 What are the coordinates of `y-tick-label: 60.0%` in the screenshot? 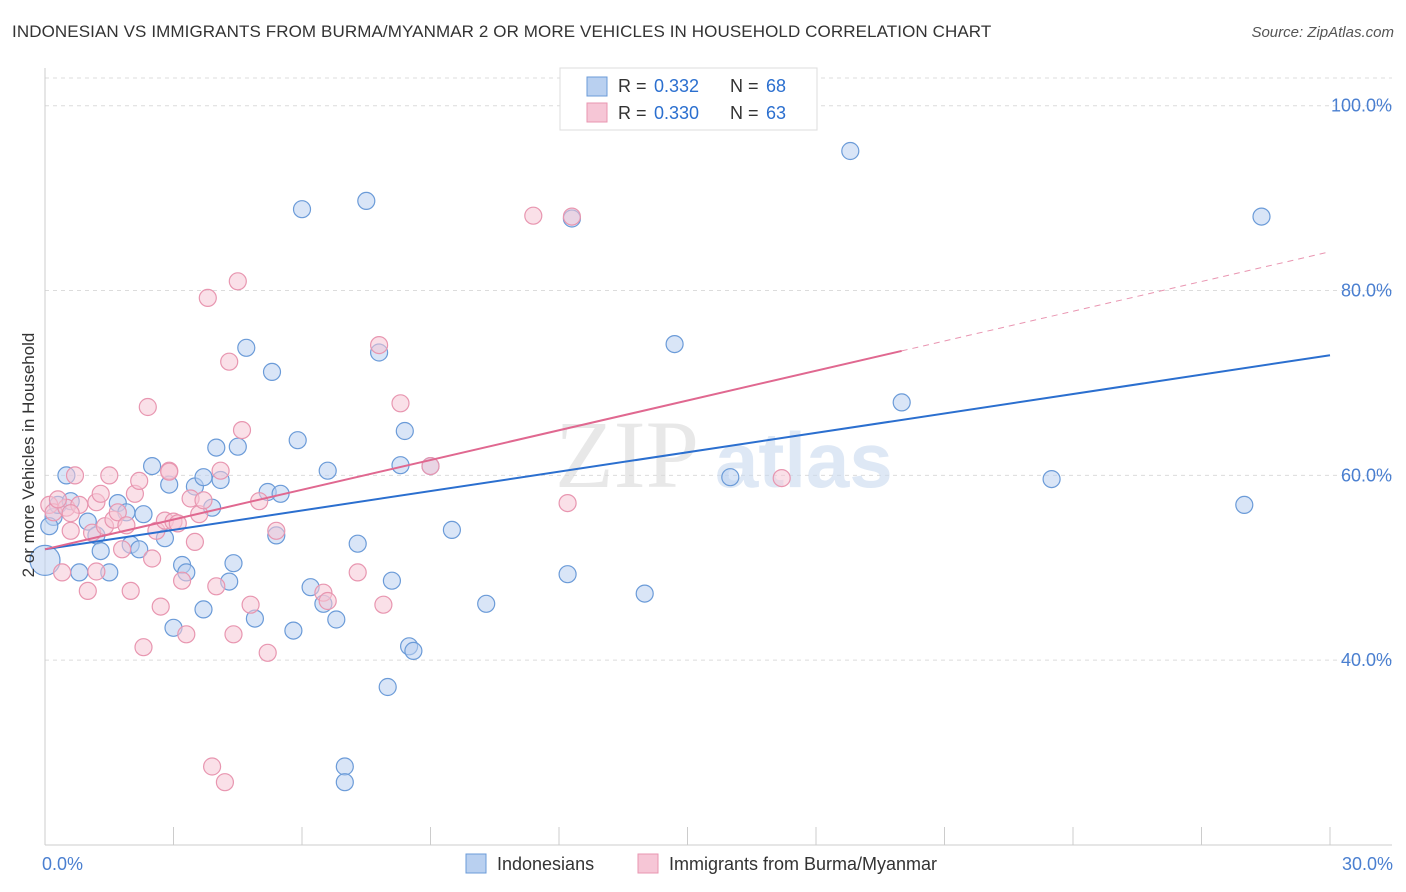 It's located at (1366, 475).